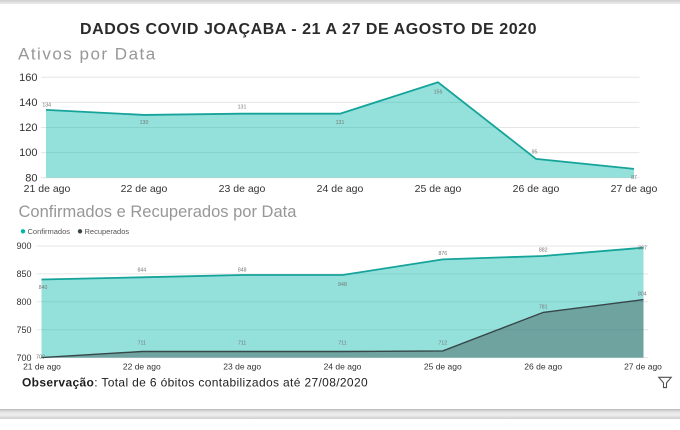 The height and width of the screenshot is (430, 680). Describe the element at coordinates (543, 308) in the screenshot. I see `svg-text: 781` at that location.